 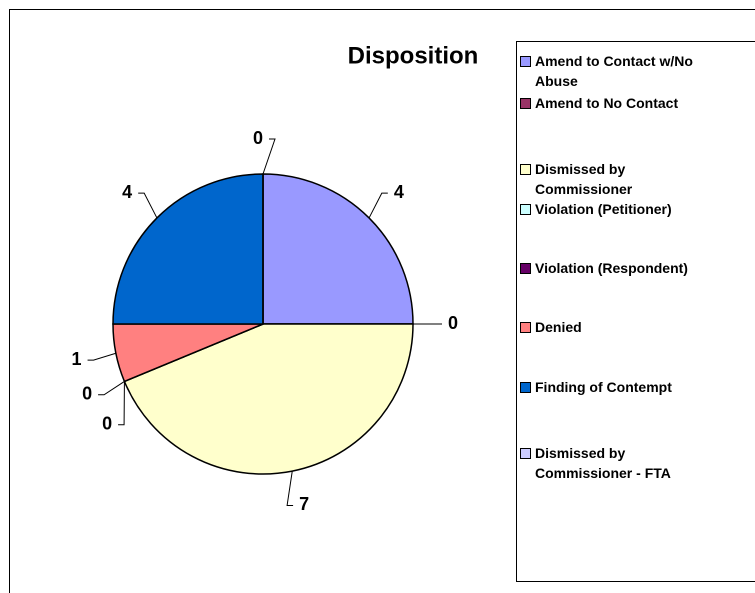 I want to click on legend-line: Amend to No Contact, so click(x=606, y=103).